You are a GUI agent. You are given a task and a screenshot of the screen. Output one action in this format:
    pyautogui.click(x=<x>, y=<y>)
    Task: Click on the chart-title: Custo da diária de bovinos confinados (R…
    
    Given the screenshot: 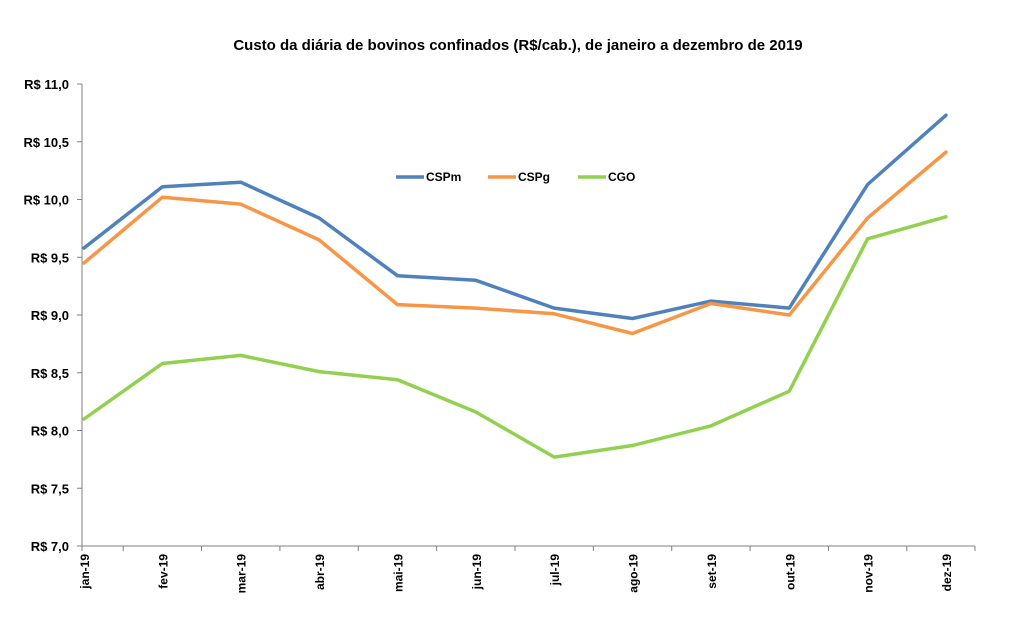 What is the action you would take?
    pyautogui.click(x=517, y=45)
    